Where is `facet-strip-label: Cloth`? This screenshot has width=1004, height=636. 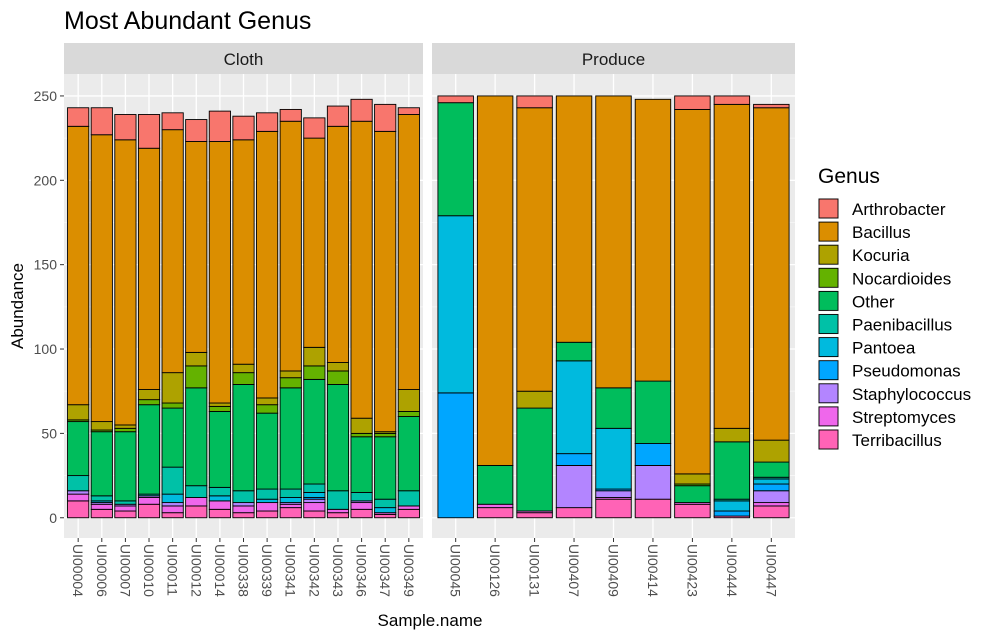
facet-strip-label: Cloth is located at coordinates (244, 59).